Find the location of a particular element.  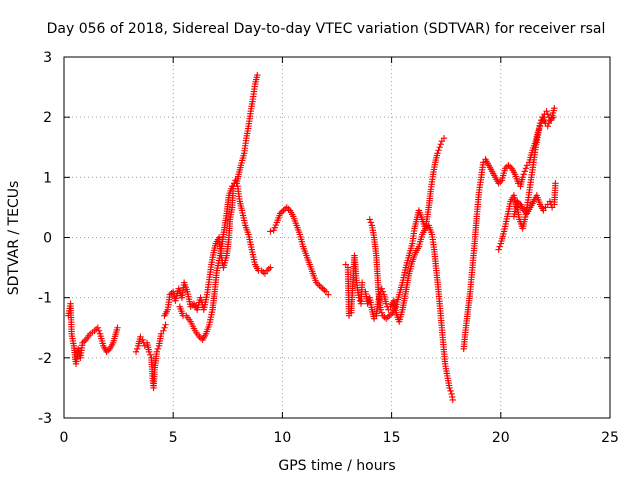

y-tick-label: 1 is located at coordinates (47, 178).